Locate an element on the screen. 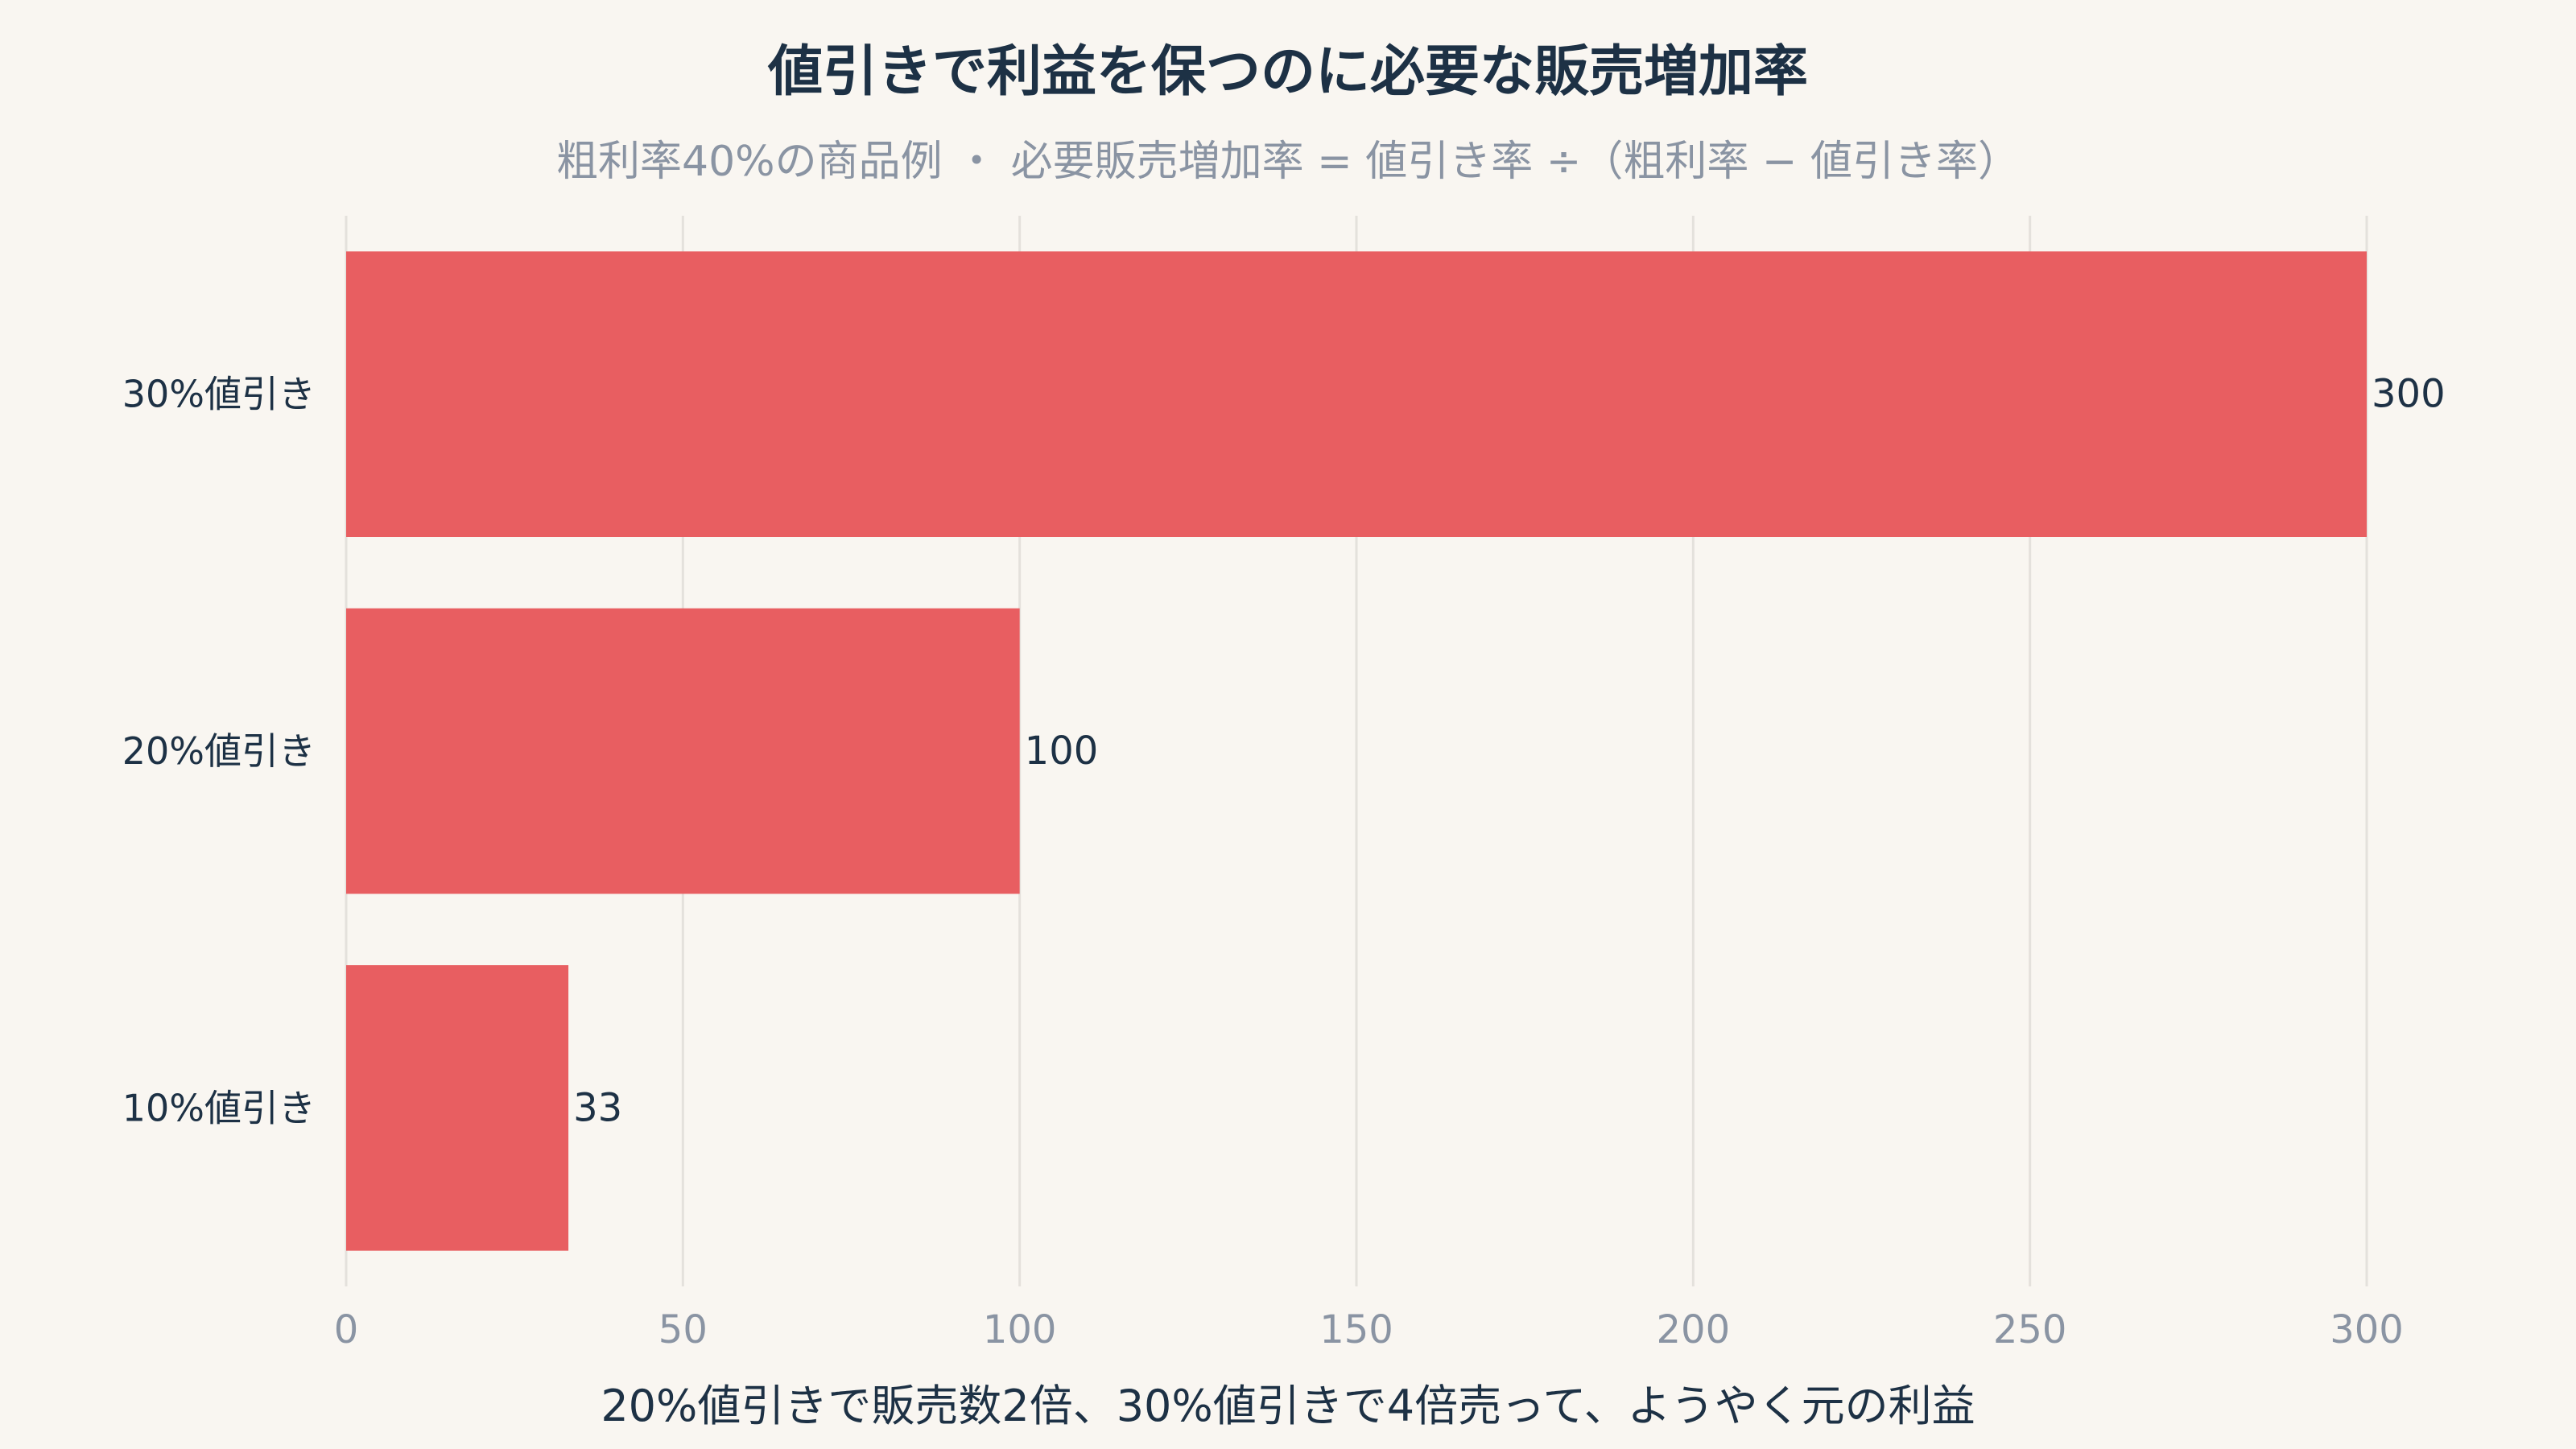  x-tick-label: 100 is located at coordinates (1020, 1329).